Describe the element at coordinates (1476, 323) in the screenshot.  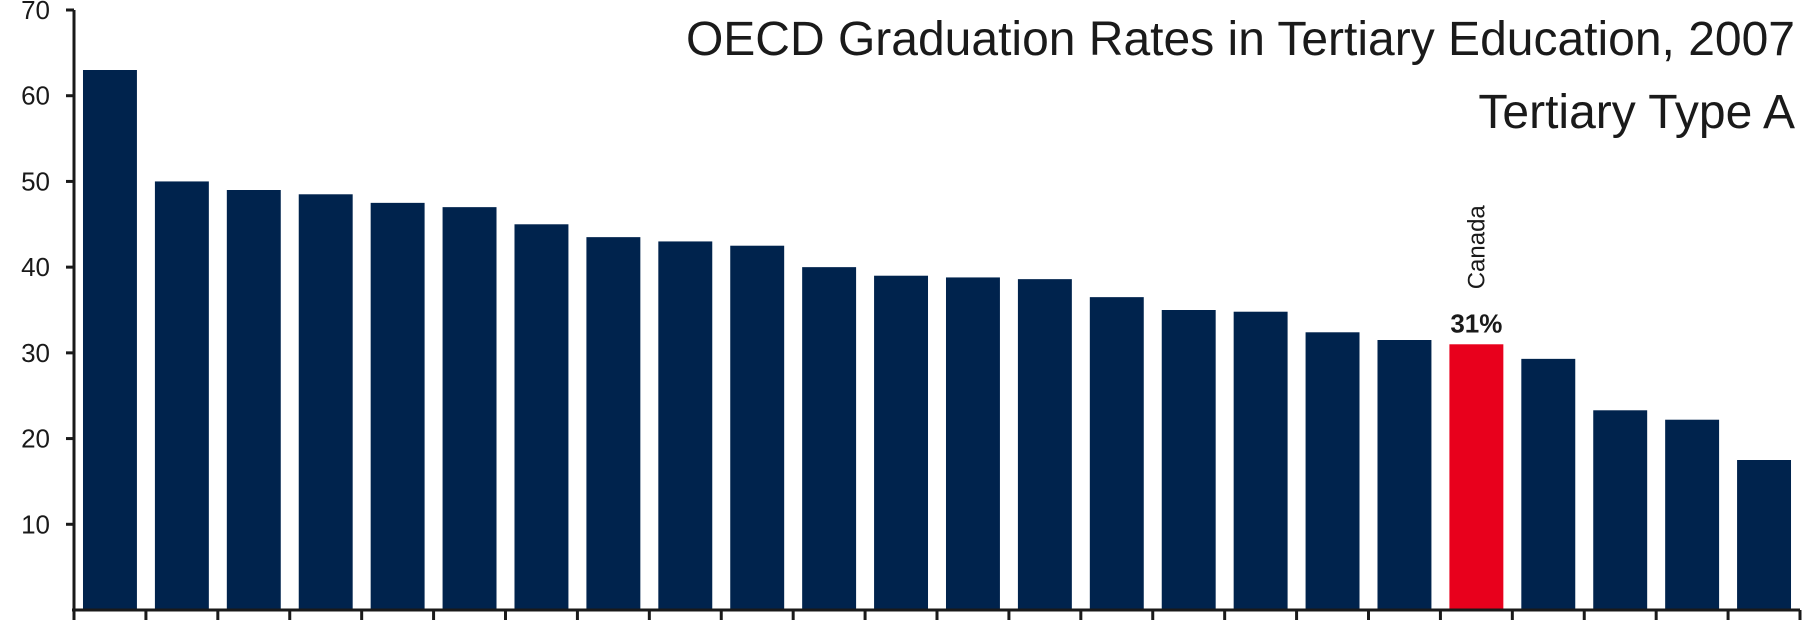
I see `highlight-value-label: 31%` at that location.